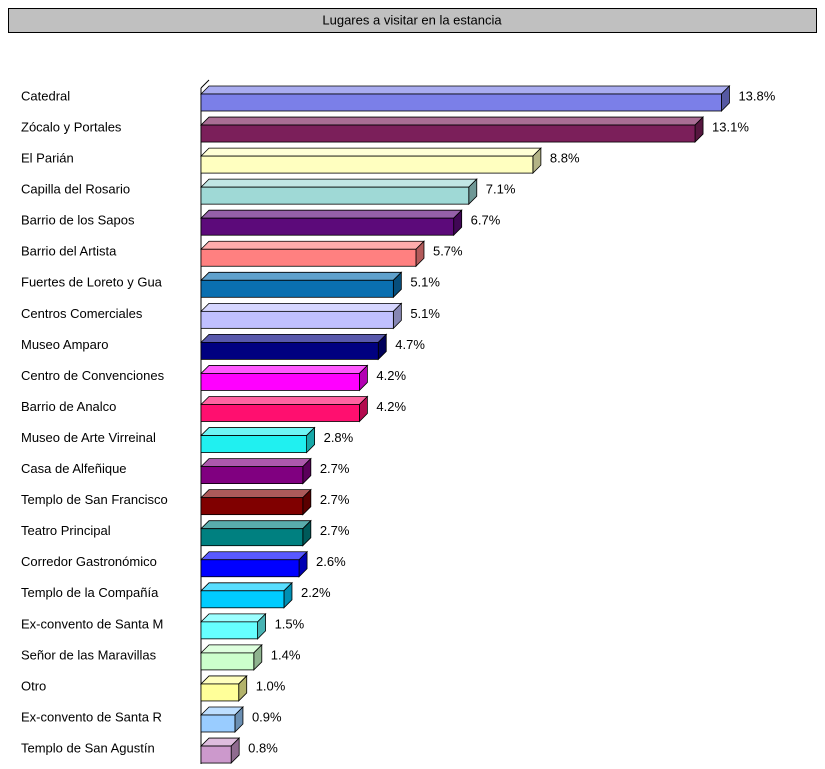  I want to click on value-label: 4.7%, so click(410, 344).